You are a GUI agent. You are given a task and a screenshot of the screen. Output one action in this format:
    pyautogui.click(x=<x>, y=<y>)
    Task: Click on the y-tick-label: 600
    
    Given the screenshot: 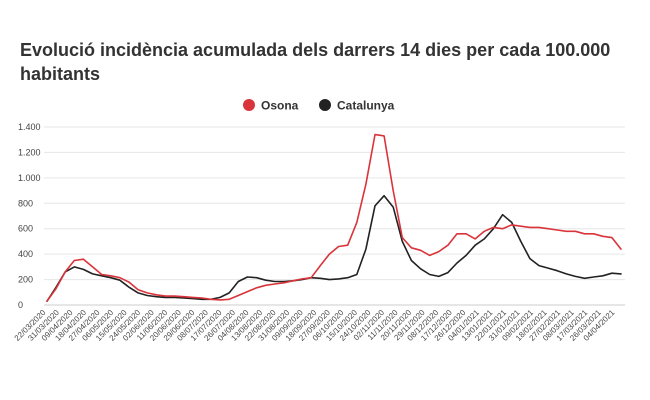 What is the action you would take?
    pyautogui.click(x=25, y=229)
    